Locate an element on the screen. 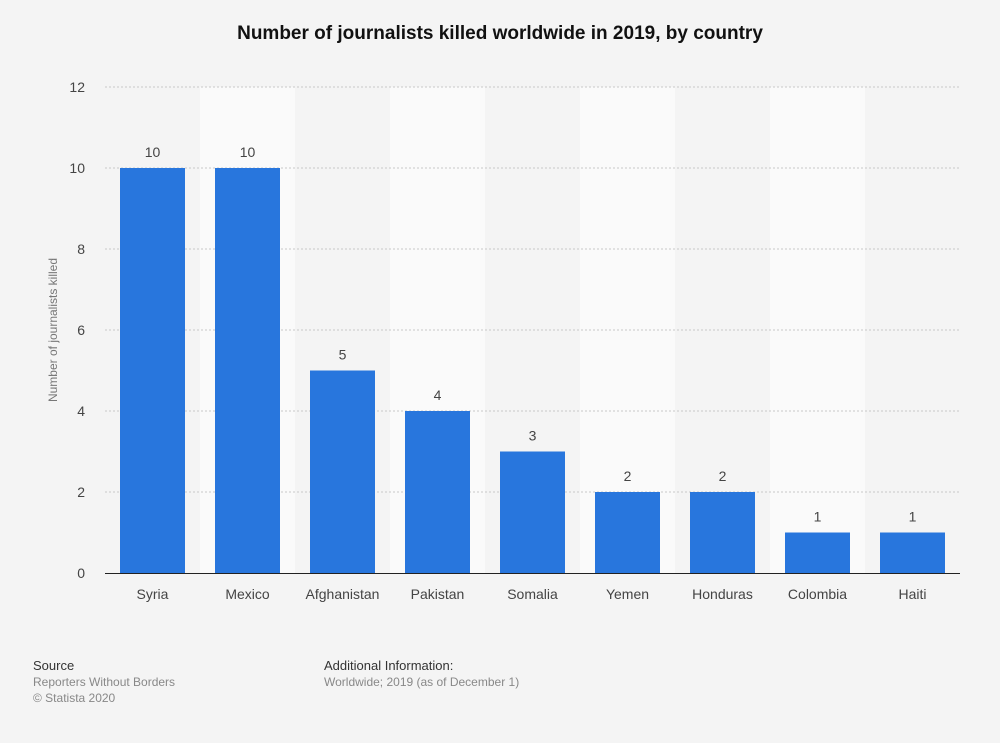  y-tick-label: 12 is located at coordinates (77, 87).